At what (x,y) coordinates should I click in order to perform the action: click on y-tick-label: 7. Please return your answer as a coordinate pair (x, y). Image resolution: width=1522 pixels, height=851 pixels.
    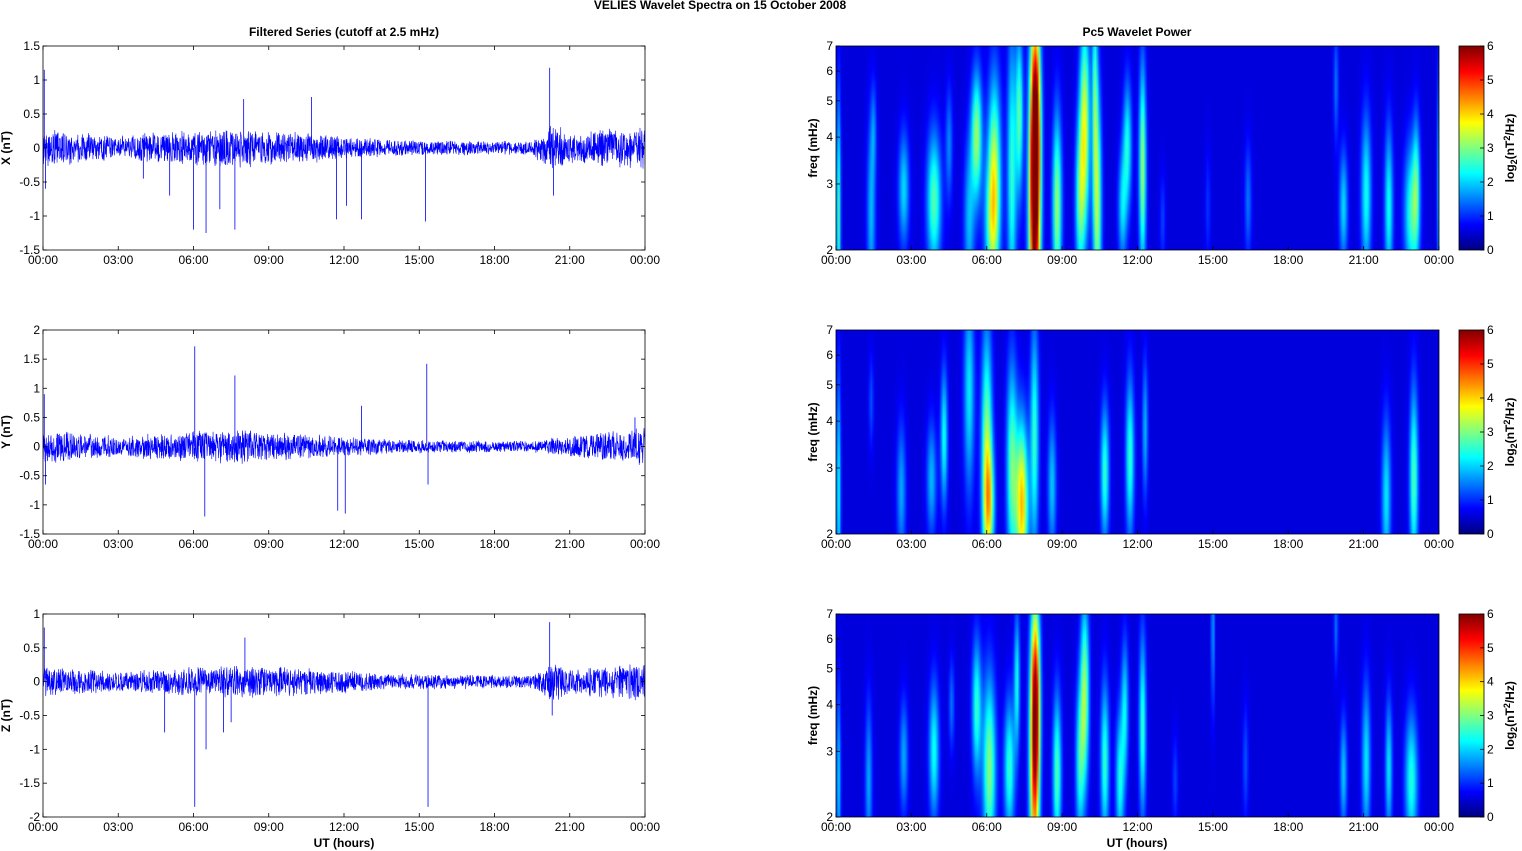
    Looking at the image, I should click on (829, 330).